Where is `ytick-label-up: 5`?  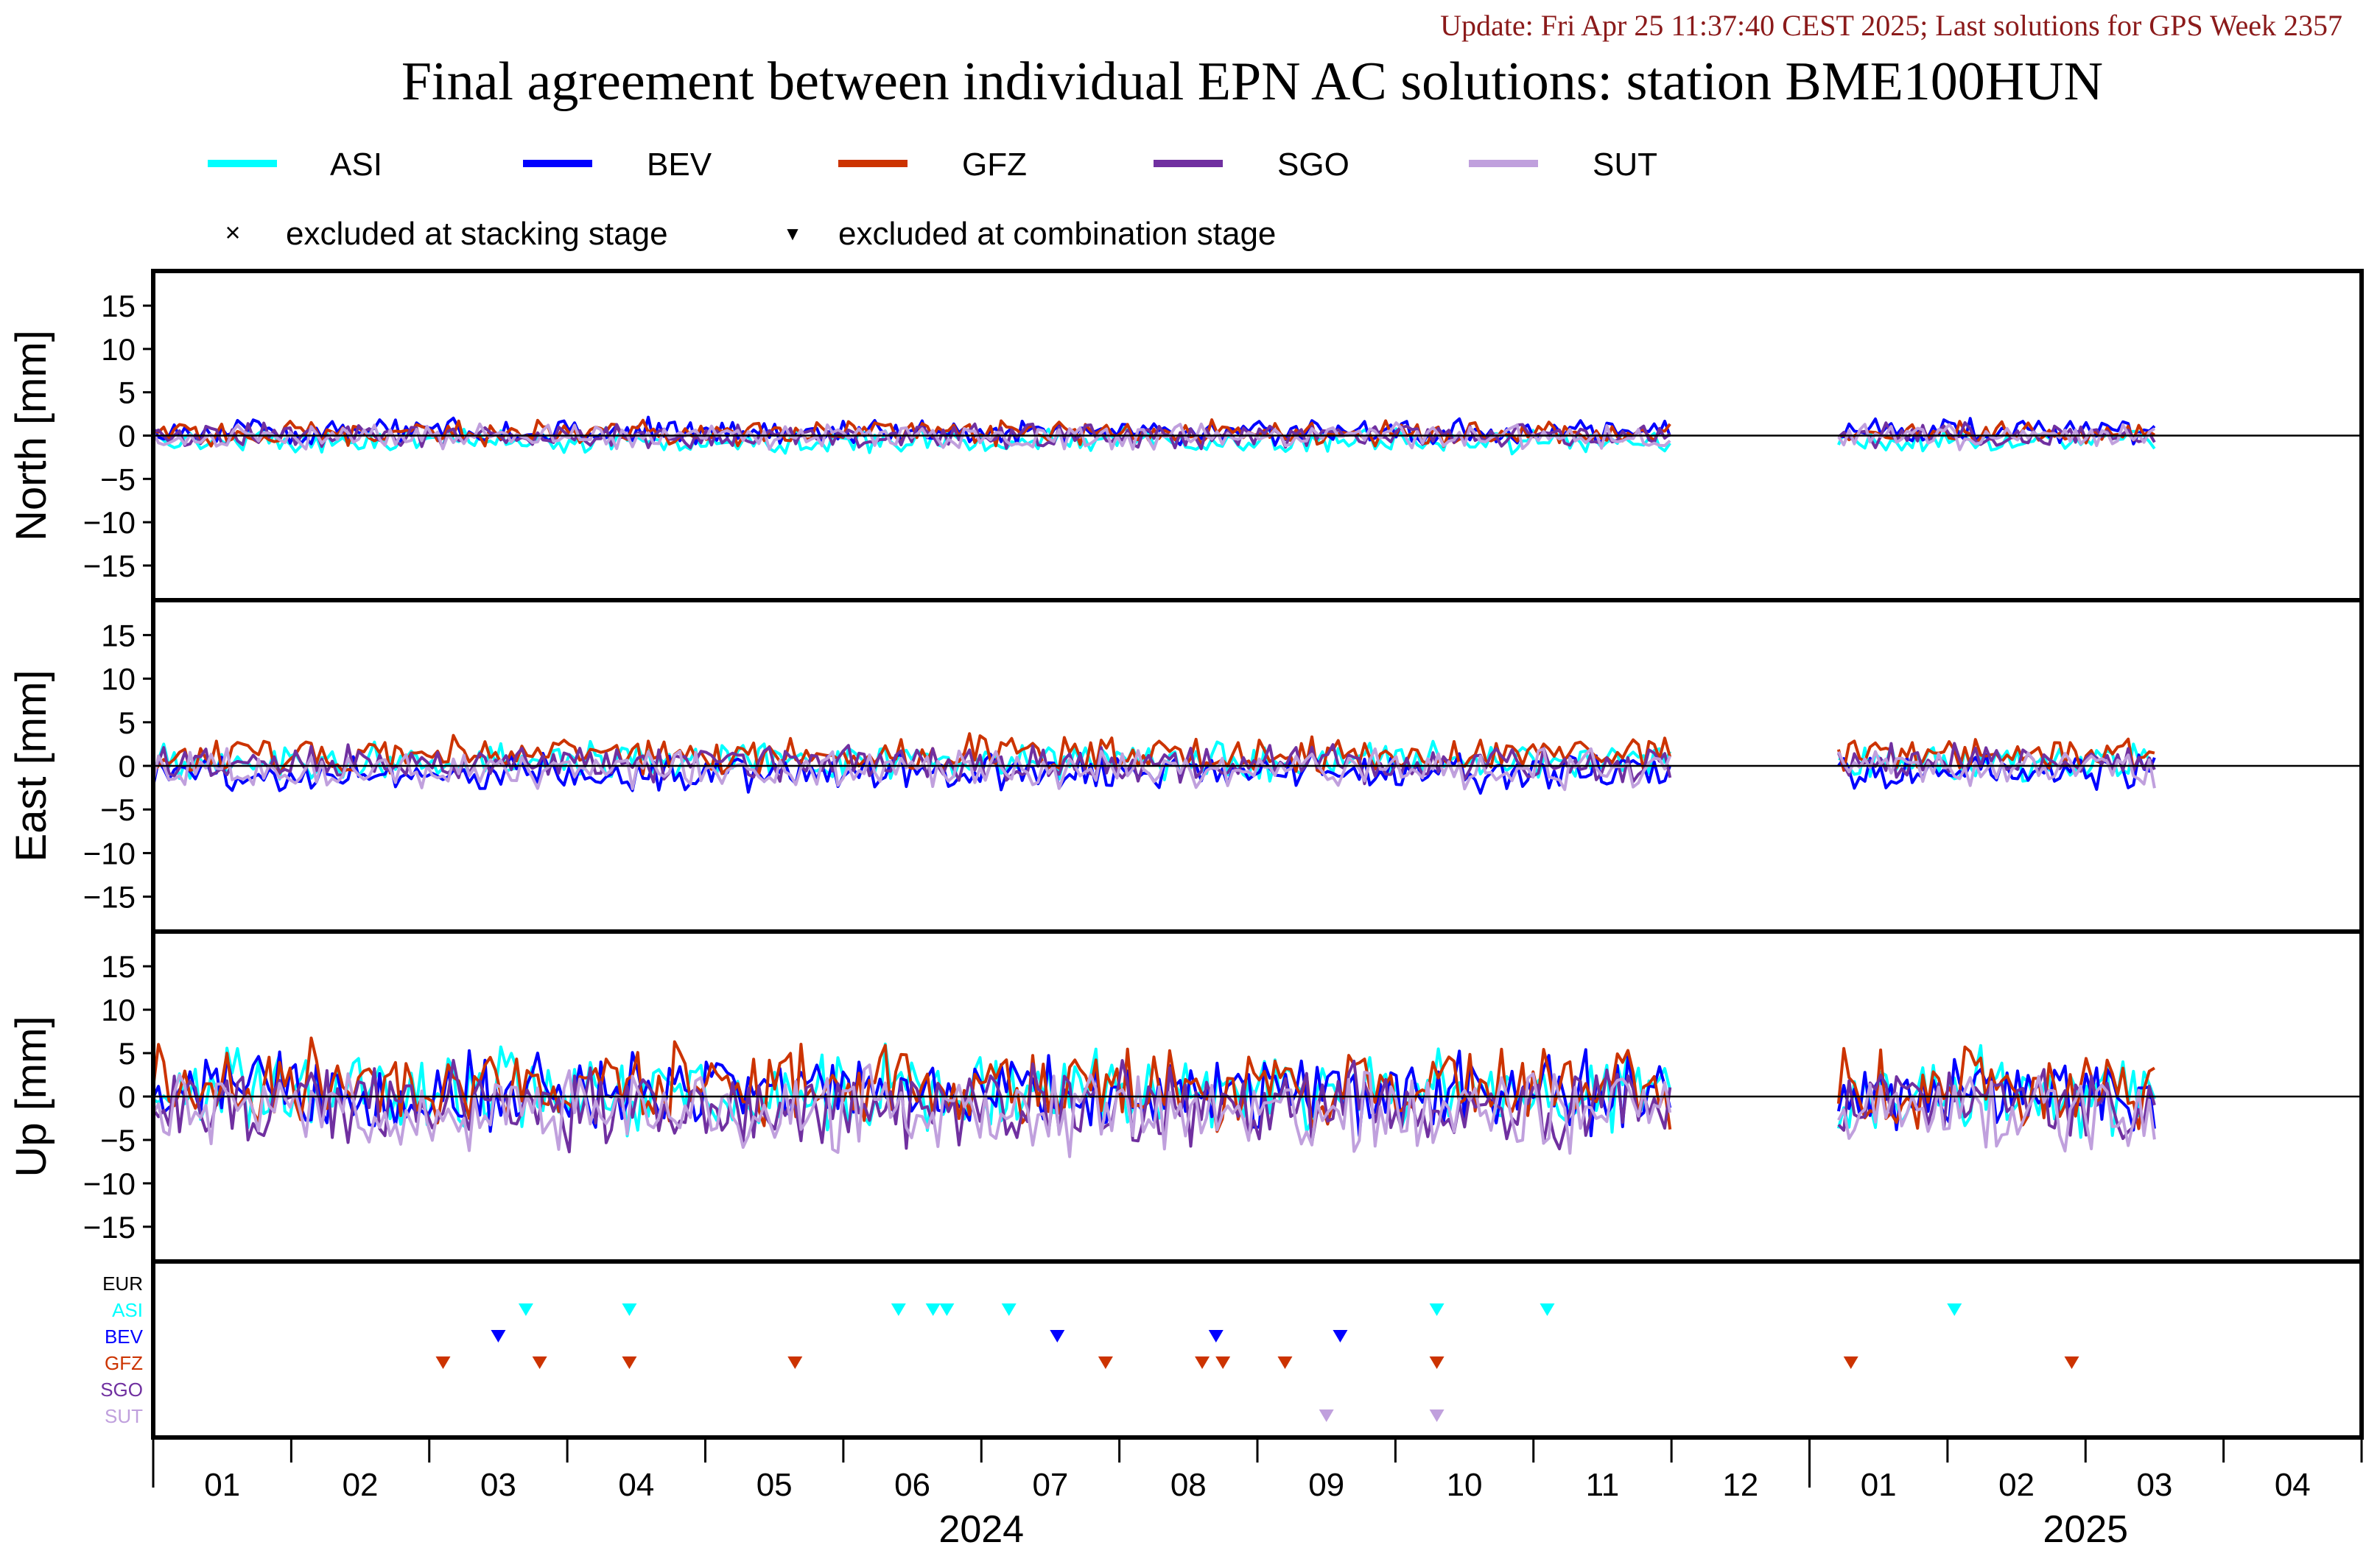 ytick-label-up: 5 is located at coordinates (127, 1054).